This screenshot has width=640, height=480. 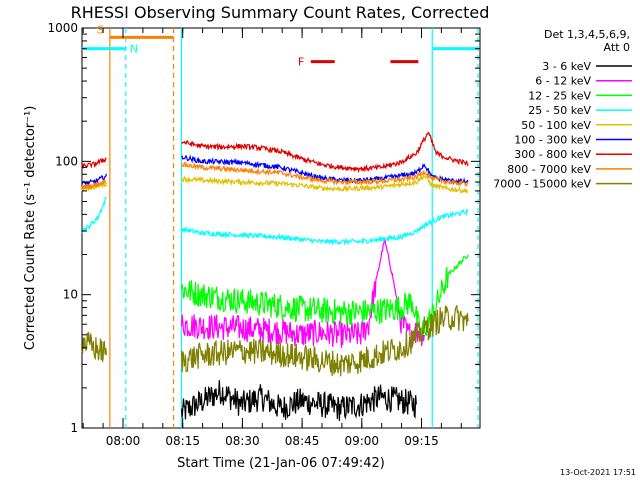 I want to click on annotation-label: F, so click(x=301, y=62).